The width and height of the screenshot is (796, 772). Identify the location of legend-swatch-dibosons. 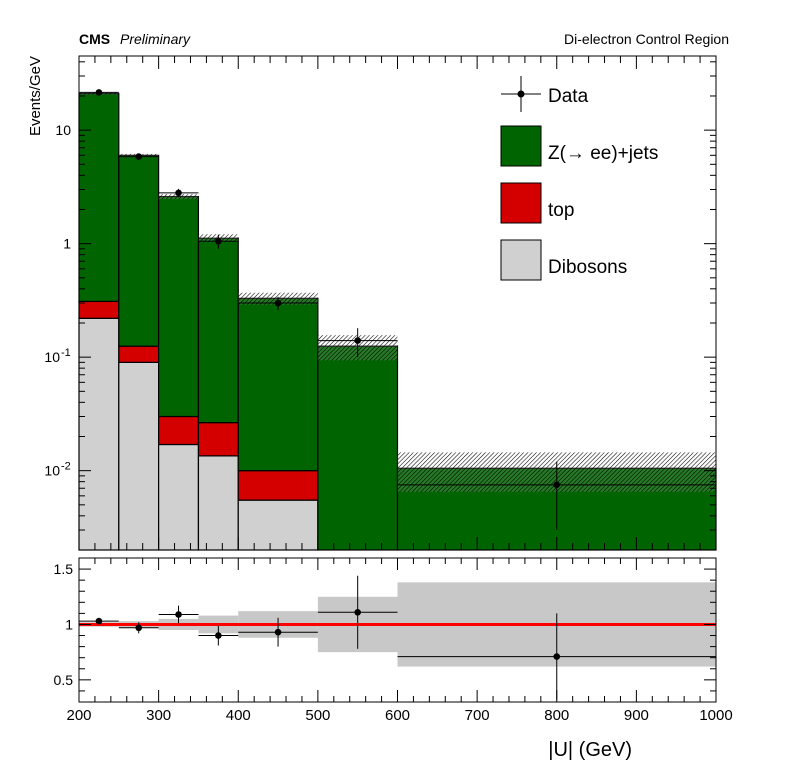
(521, 260).